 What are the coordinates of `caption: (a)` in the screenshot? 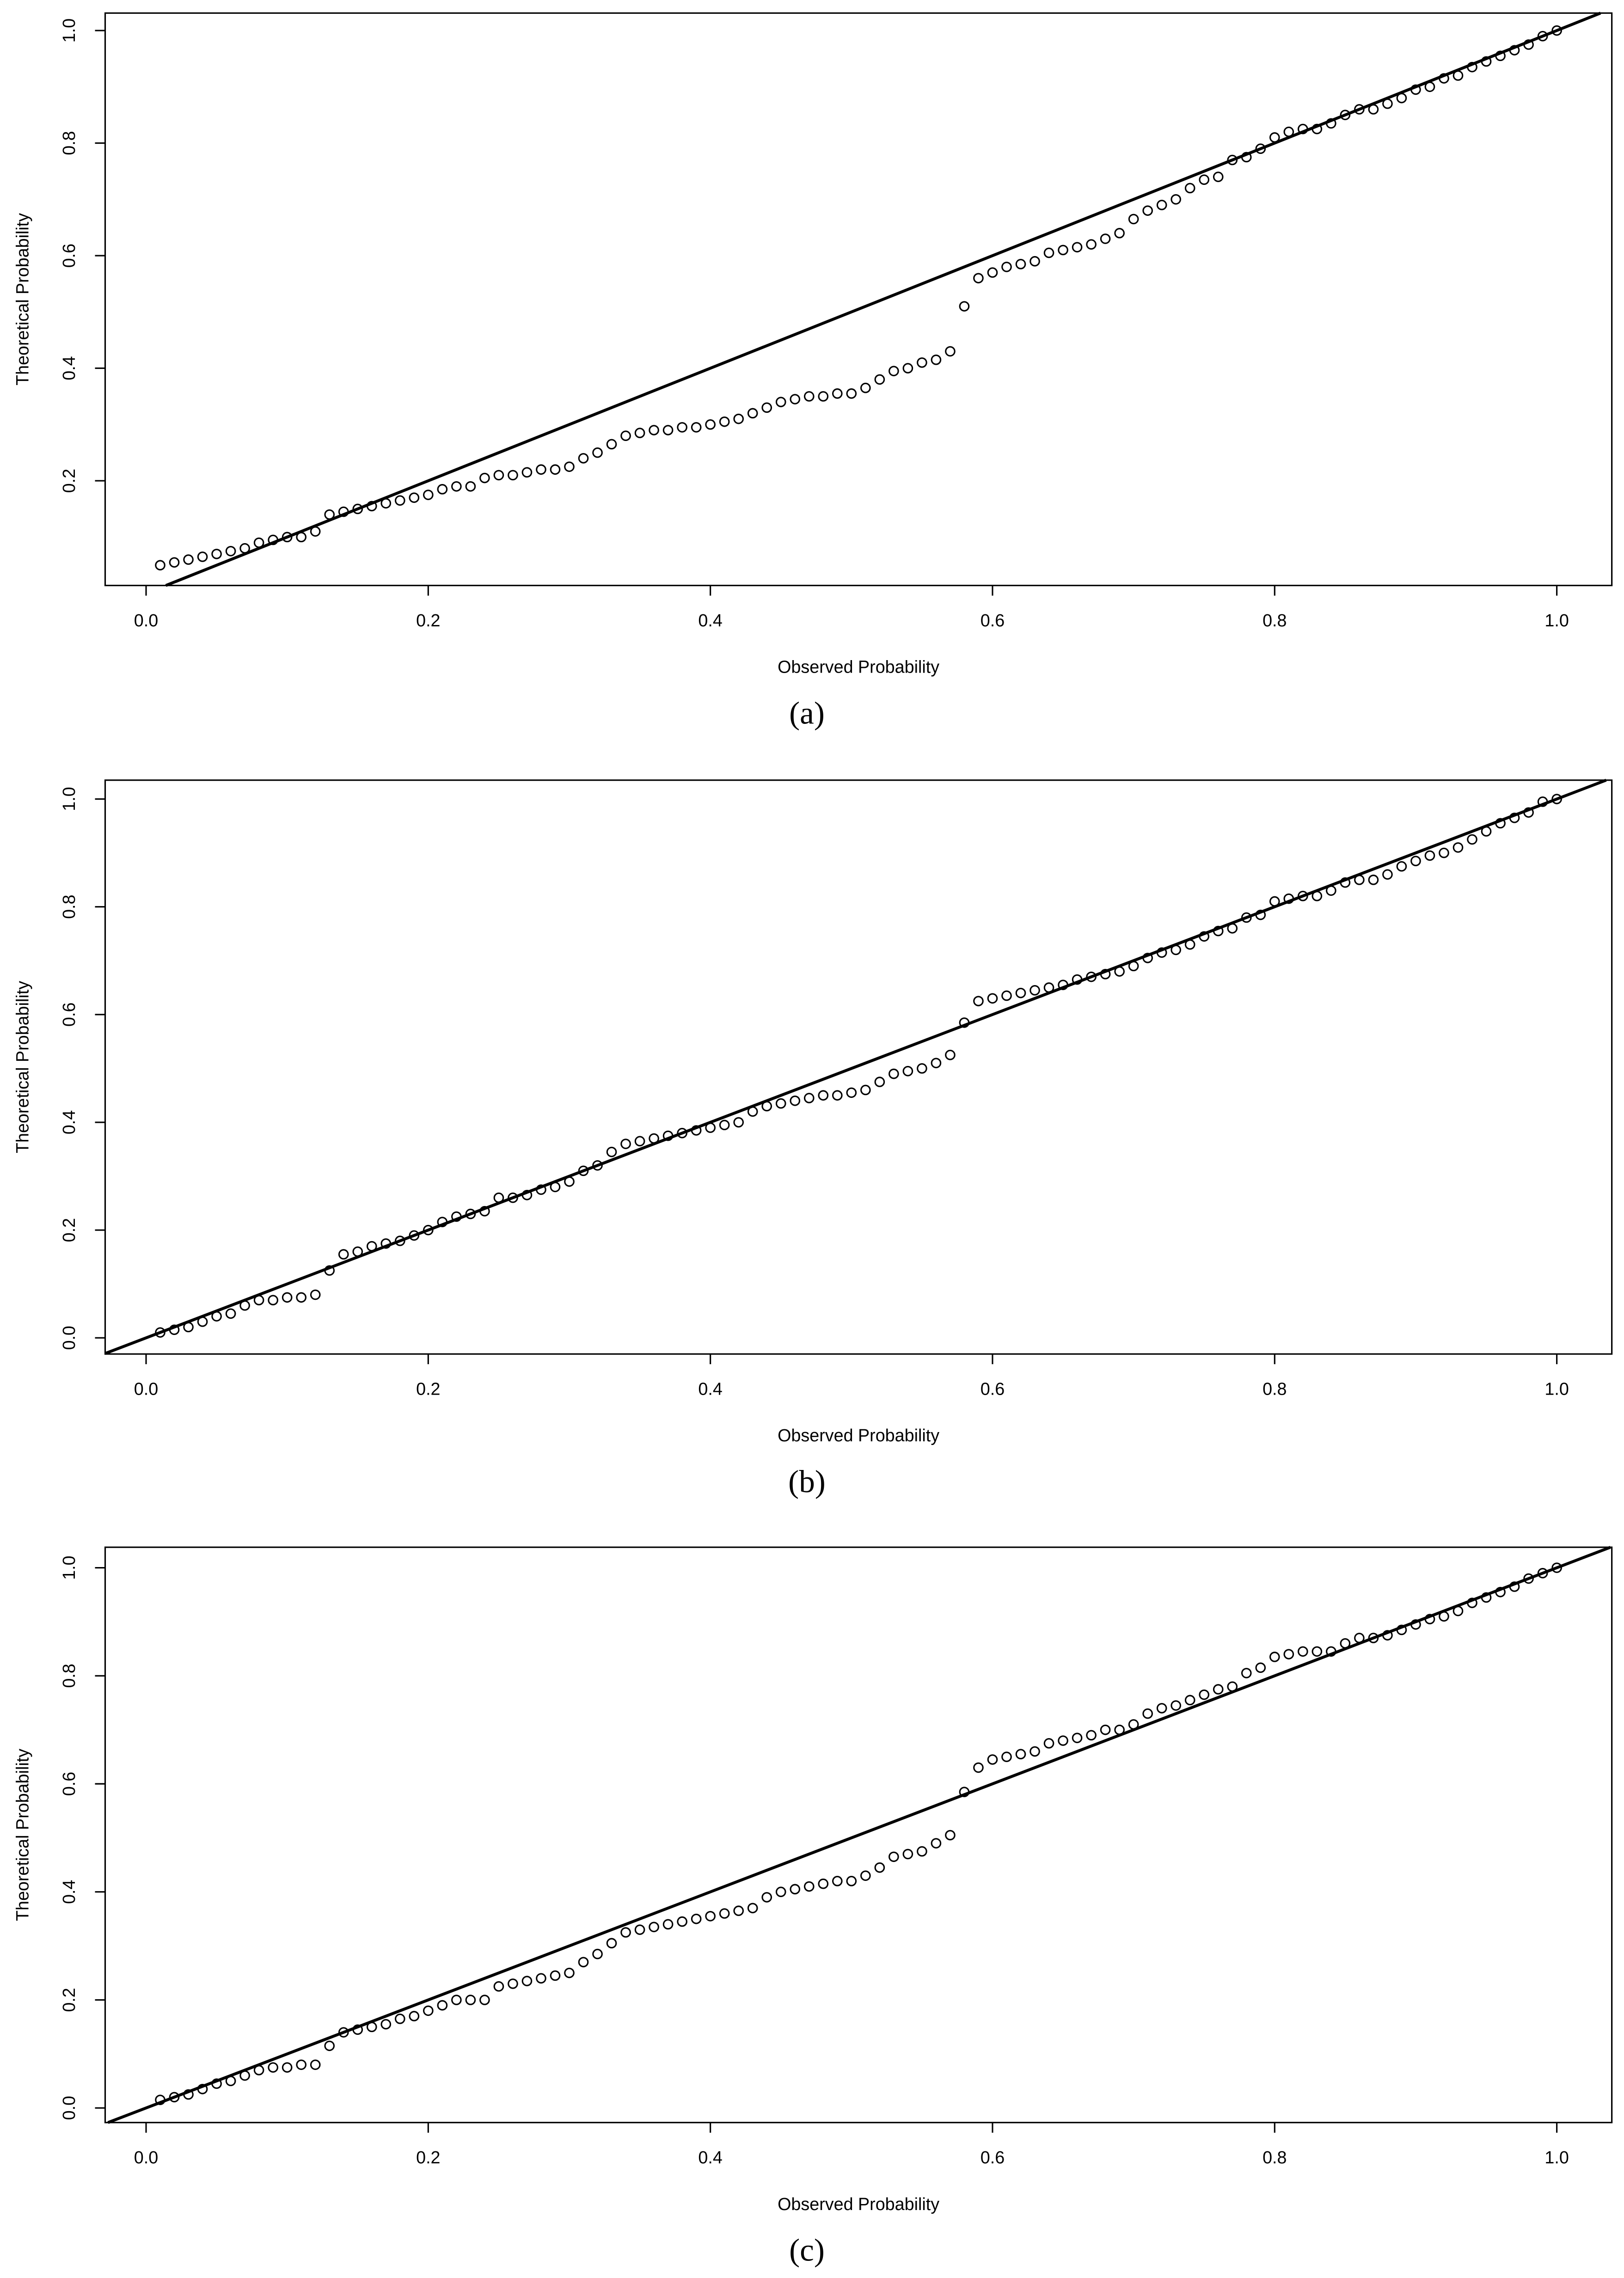 It's located at (807, 712).